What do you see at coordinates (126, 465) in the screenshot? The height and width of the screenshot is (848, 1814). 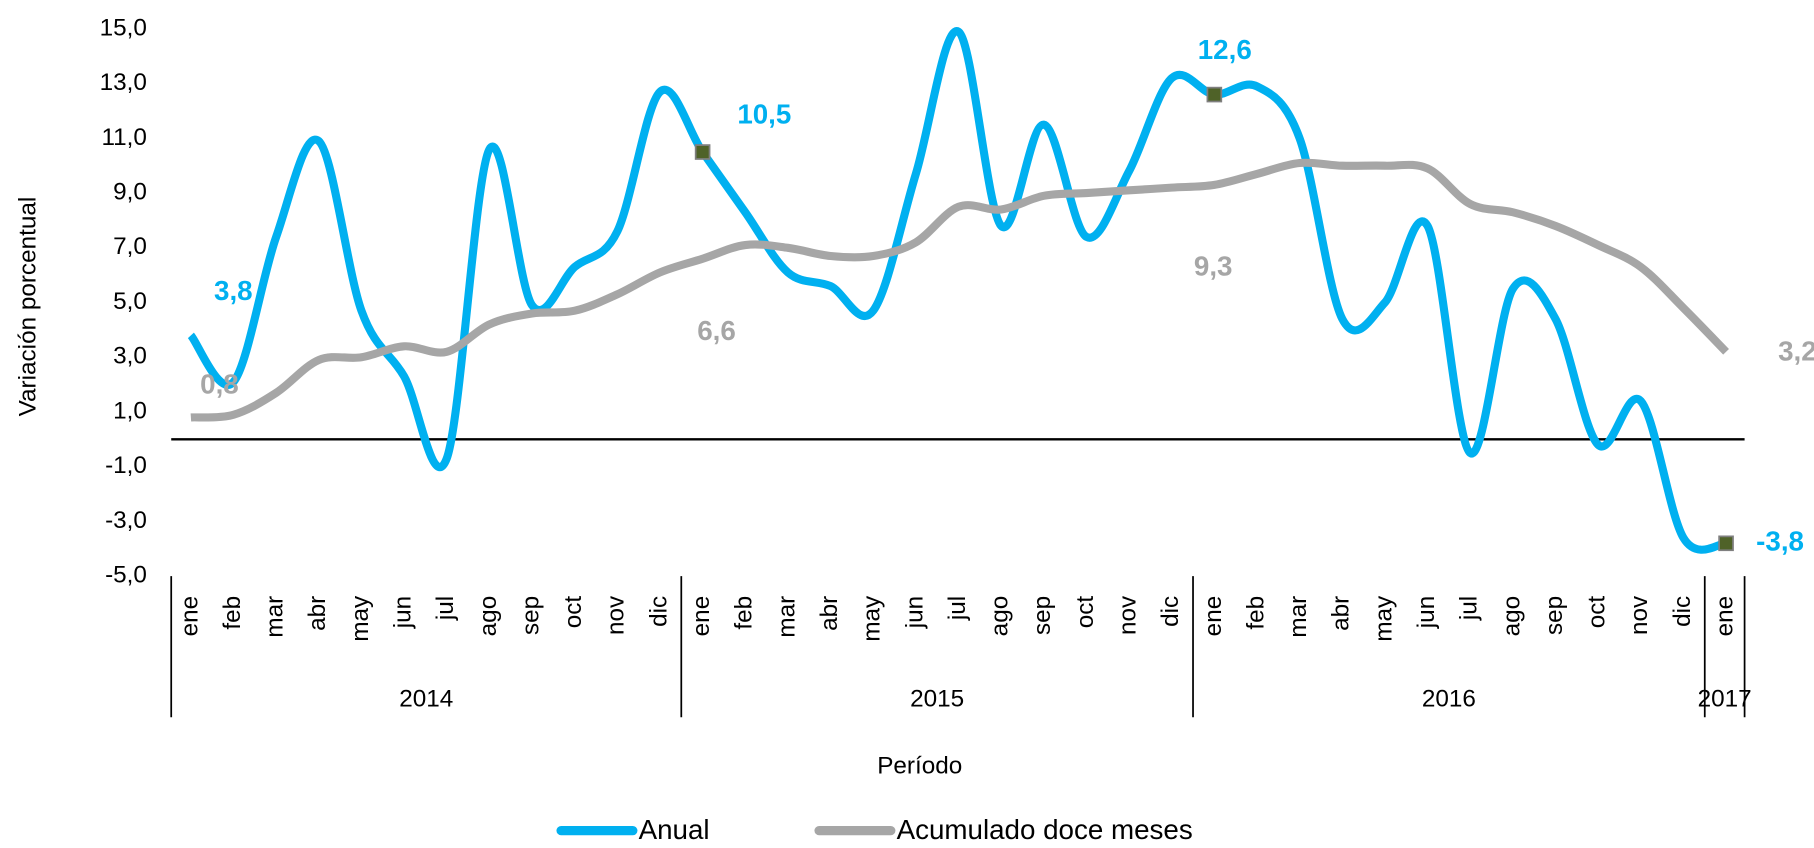 I see `y-tick-label: -1,0` at bounding box center [126, 465].